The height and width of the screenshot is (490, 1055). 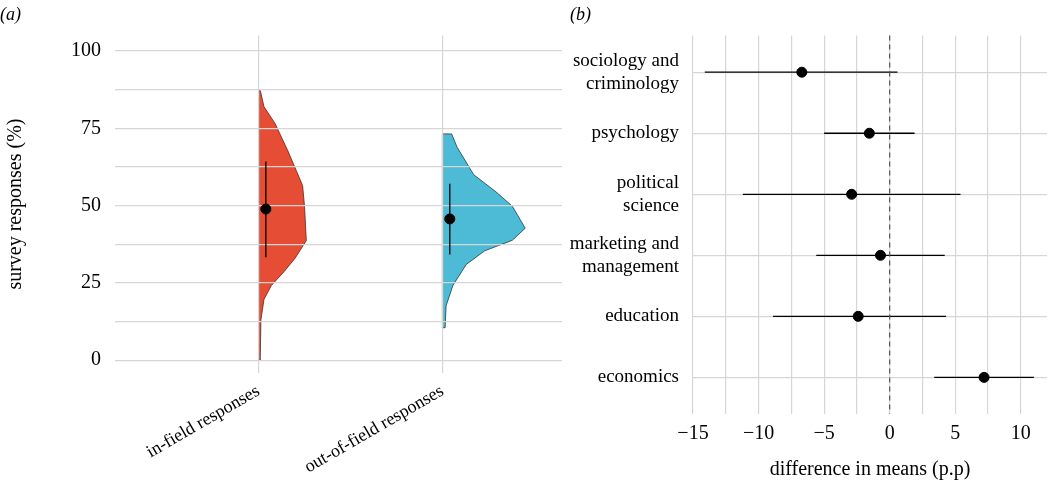 What do you see at coordinates (1020, 432) in the screenshot?
I see `x-tick-label: 10` at bounding box center [1020, 432].